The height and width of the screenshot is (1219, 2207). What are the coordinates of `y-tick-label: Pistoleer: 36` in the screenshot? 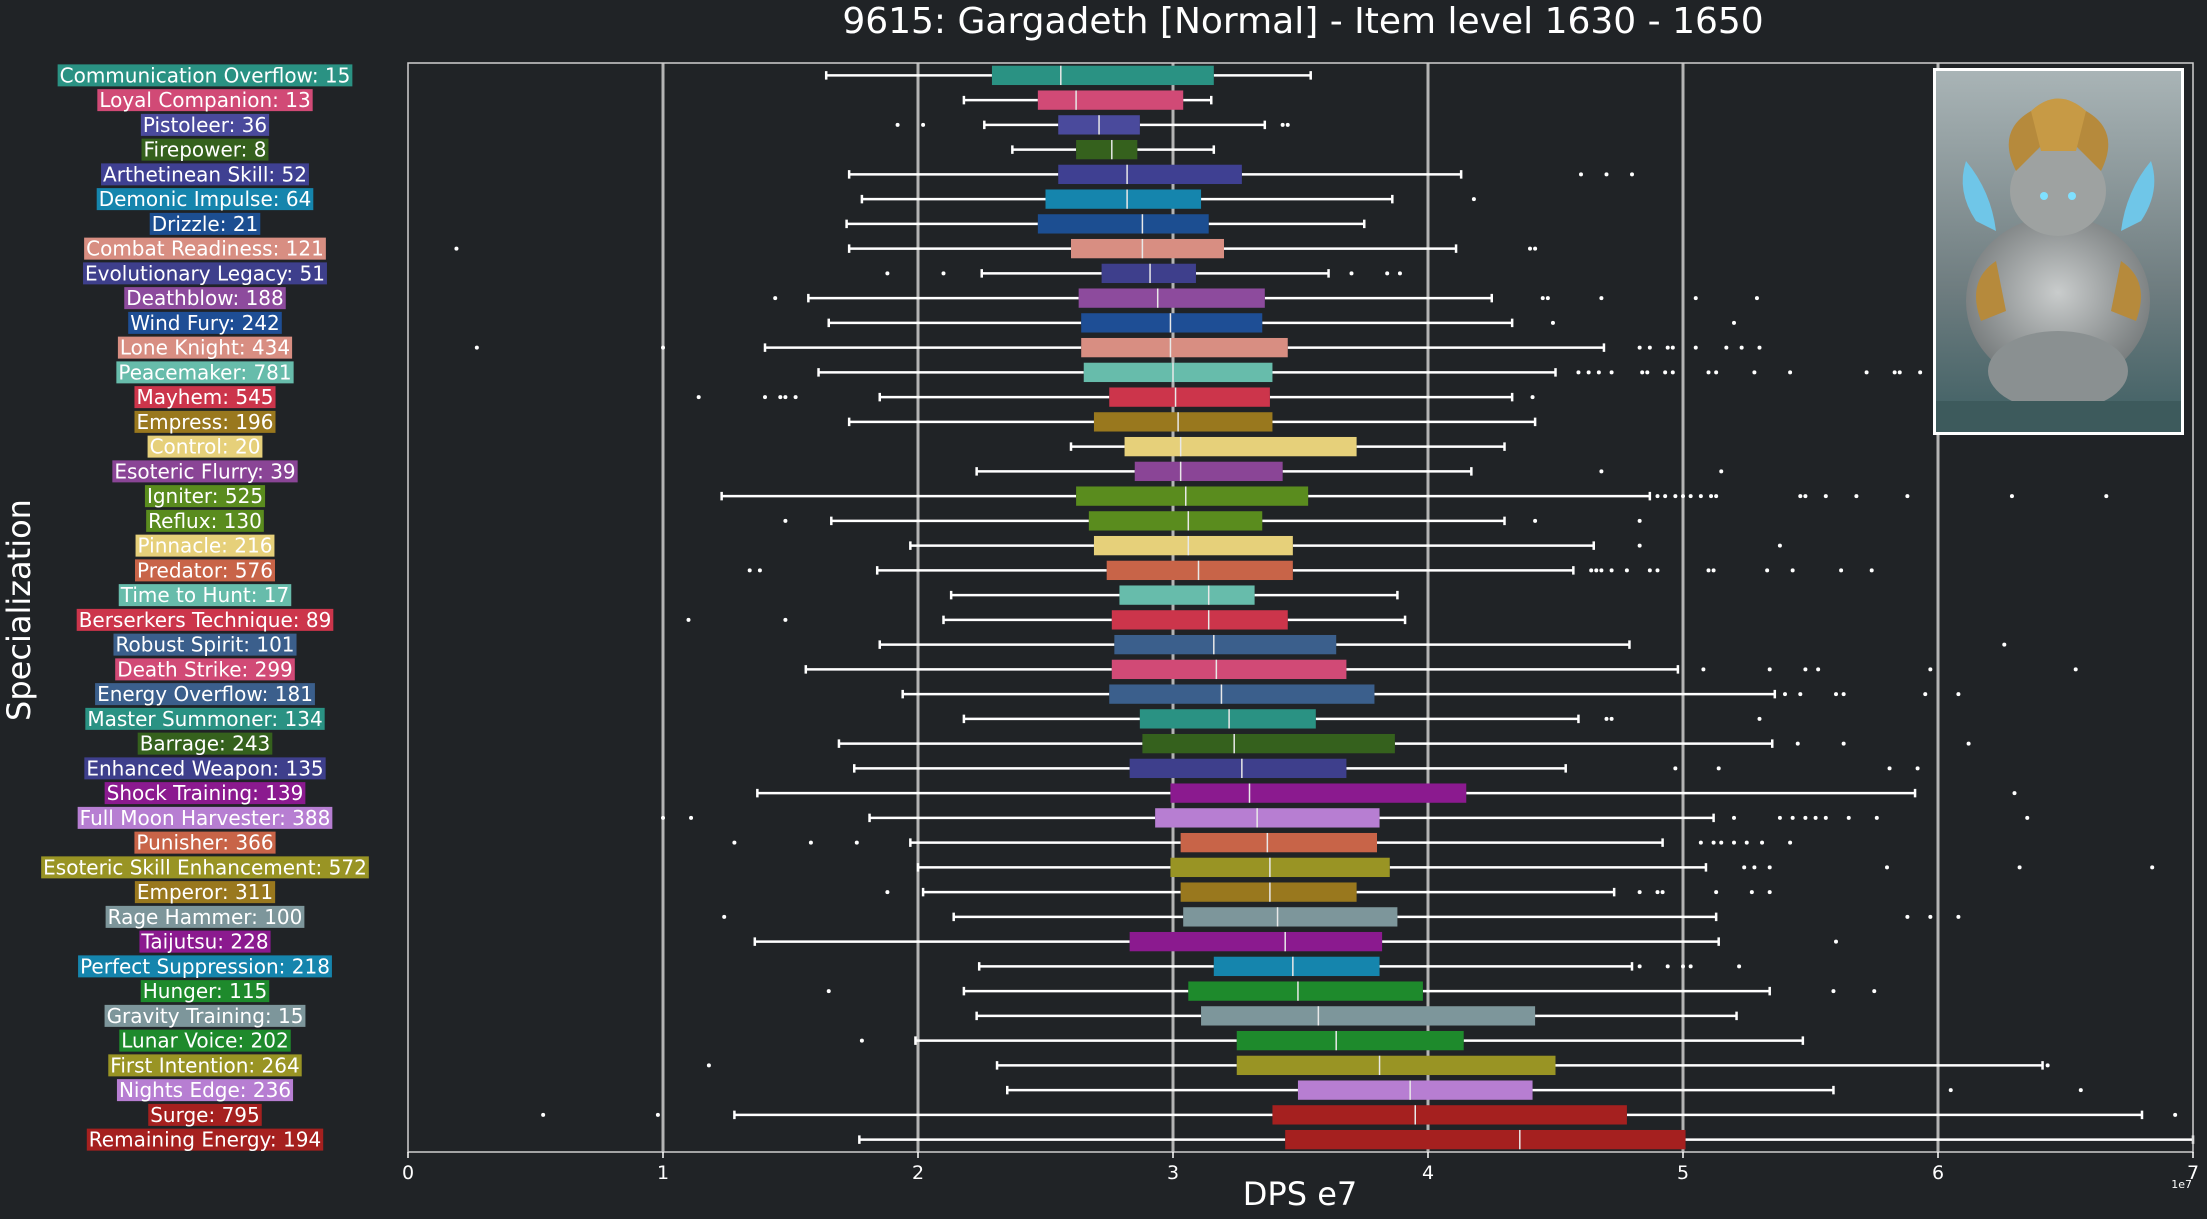 It's located at (205, 125).